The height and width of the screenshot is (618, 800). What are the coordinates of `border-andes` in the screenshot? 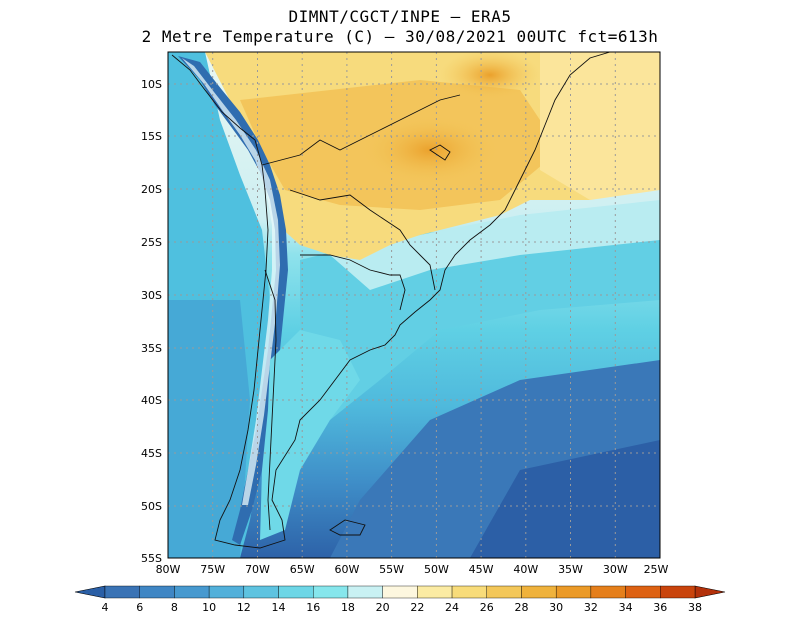 It's located at (270, 400).